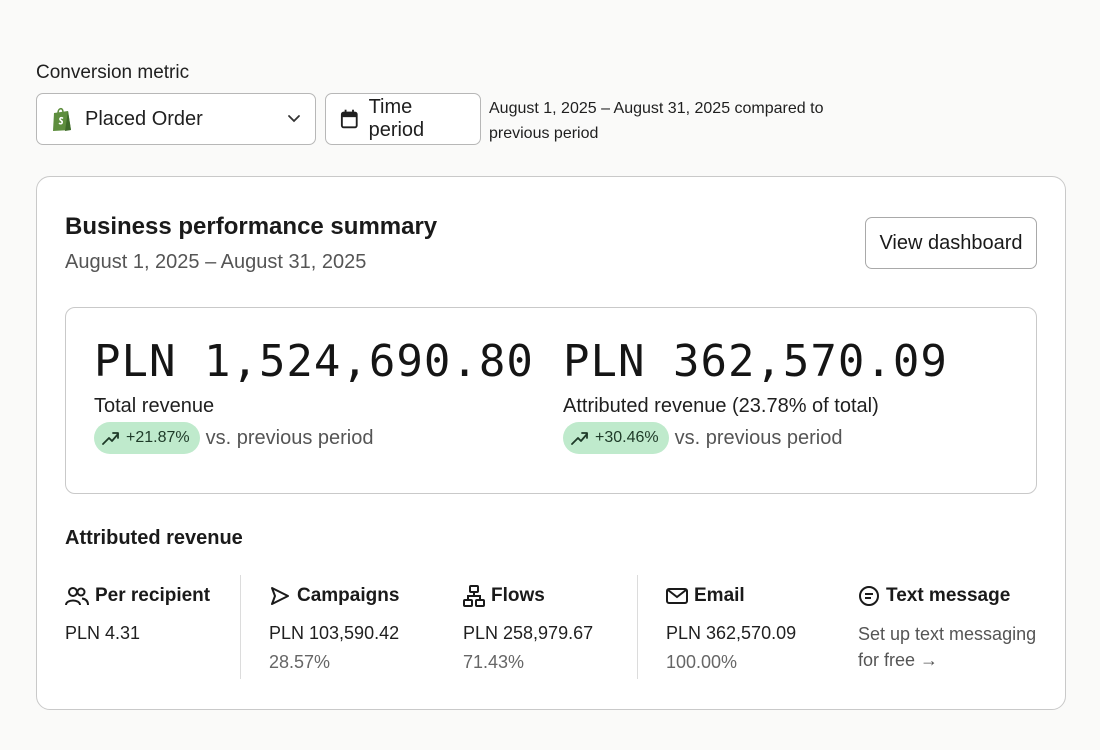 The width and height of the screenshot is (1100, 750). I want to click on per-recipient-label: Per recipient, so click(153, 595).